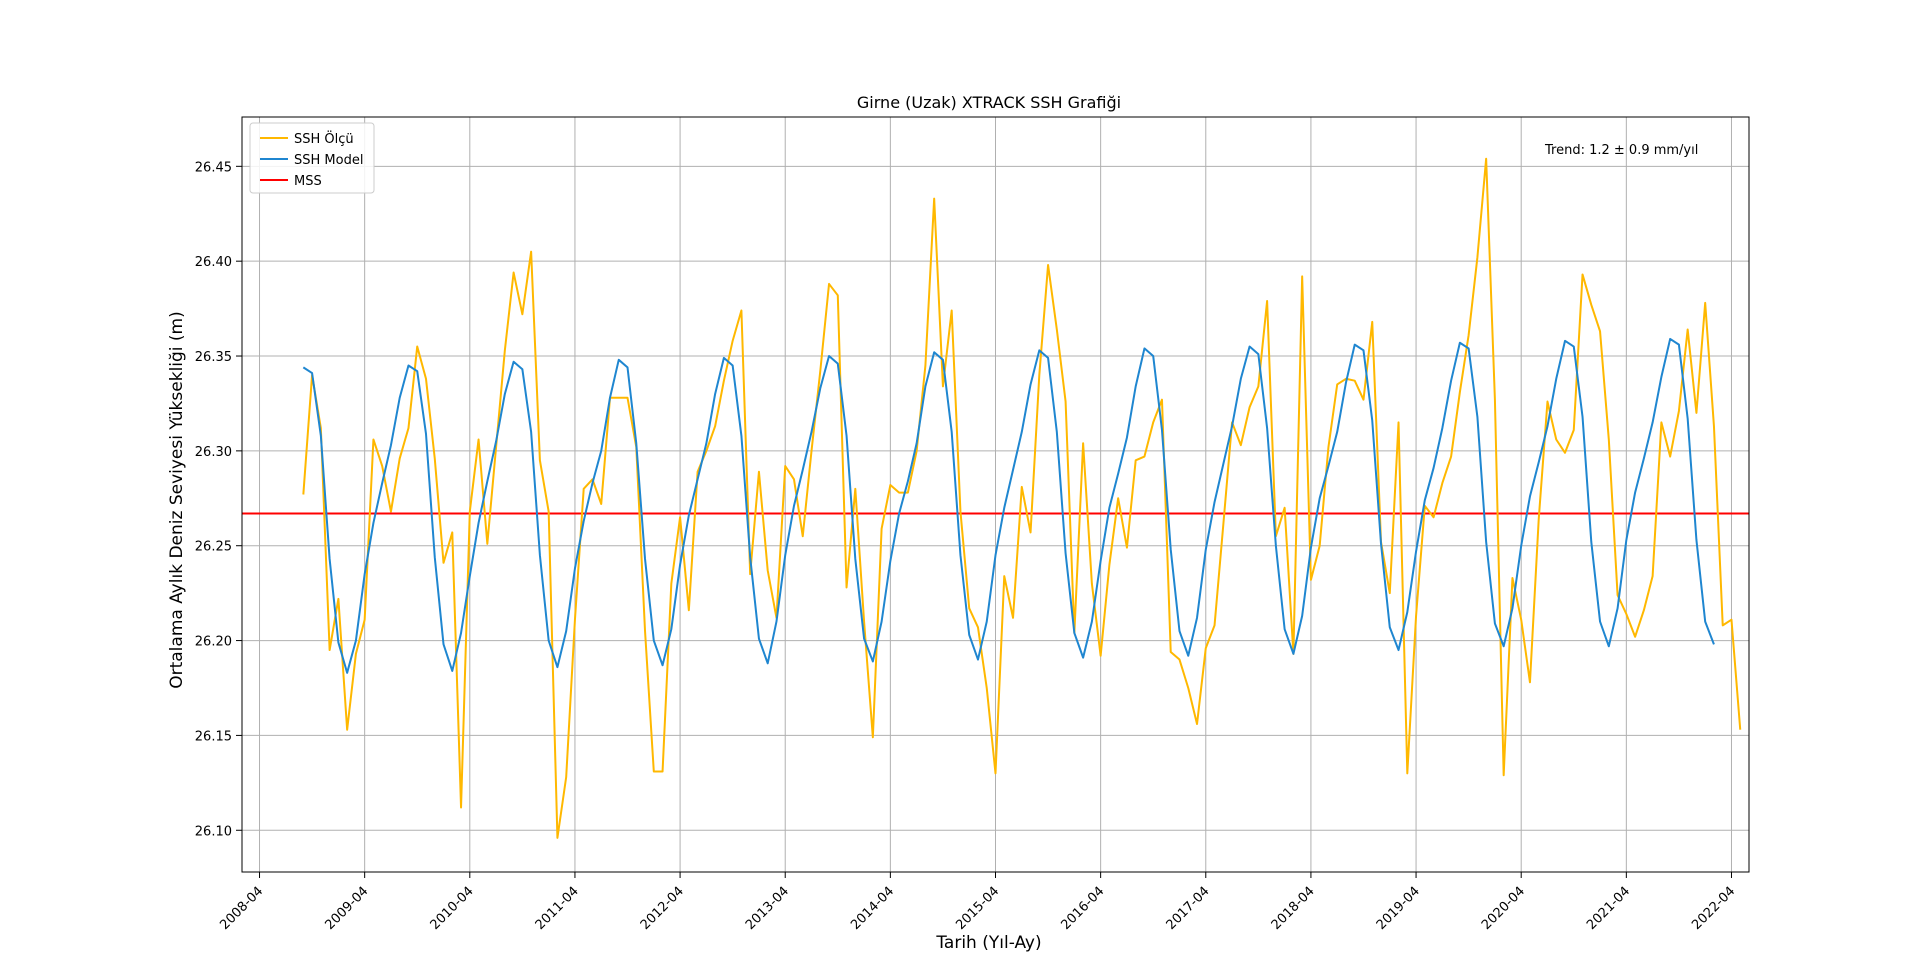 The height and width of the screenshot is (969, 1920). Describe the element at coordinates (213, 452) in the screenshot. I see `y-tick-label: 26.30` at that location.